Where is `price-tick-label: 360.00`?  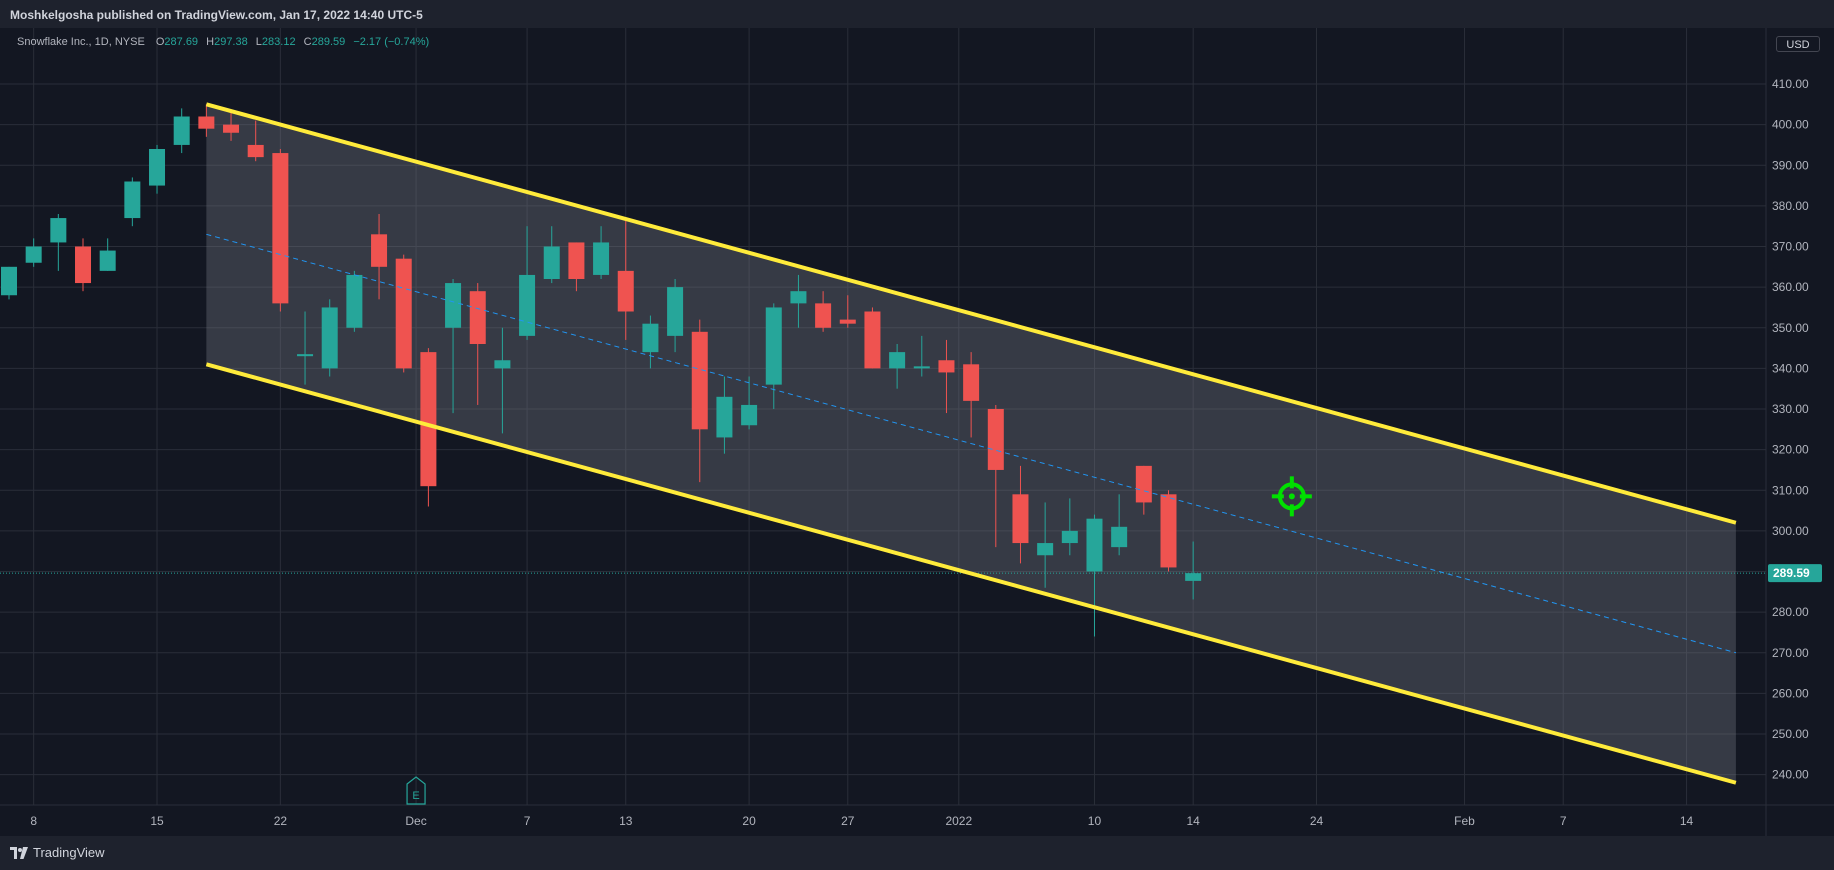 price-tick-label: 360.00 is located at coordinates (1790, 287).